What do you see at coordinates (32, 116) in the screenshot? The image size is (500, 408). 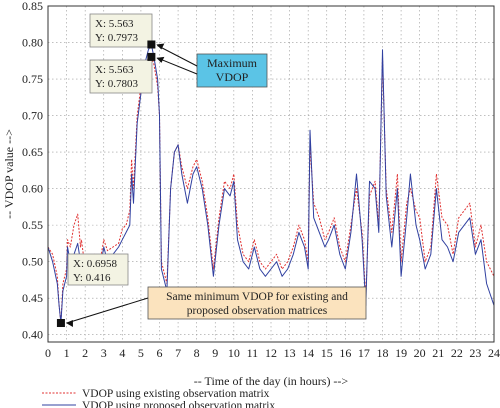 I see `y-tick-label: 0.70` at bounding box center [32, 116].